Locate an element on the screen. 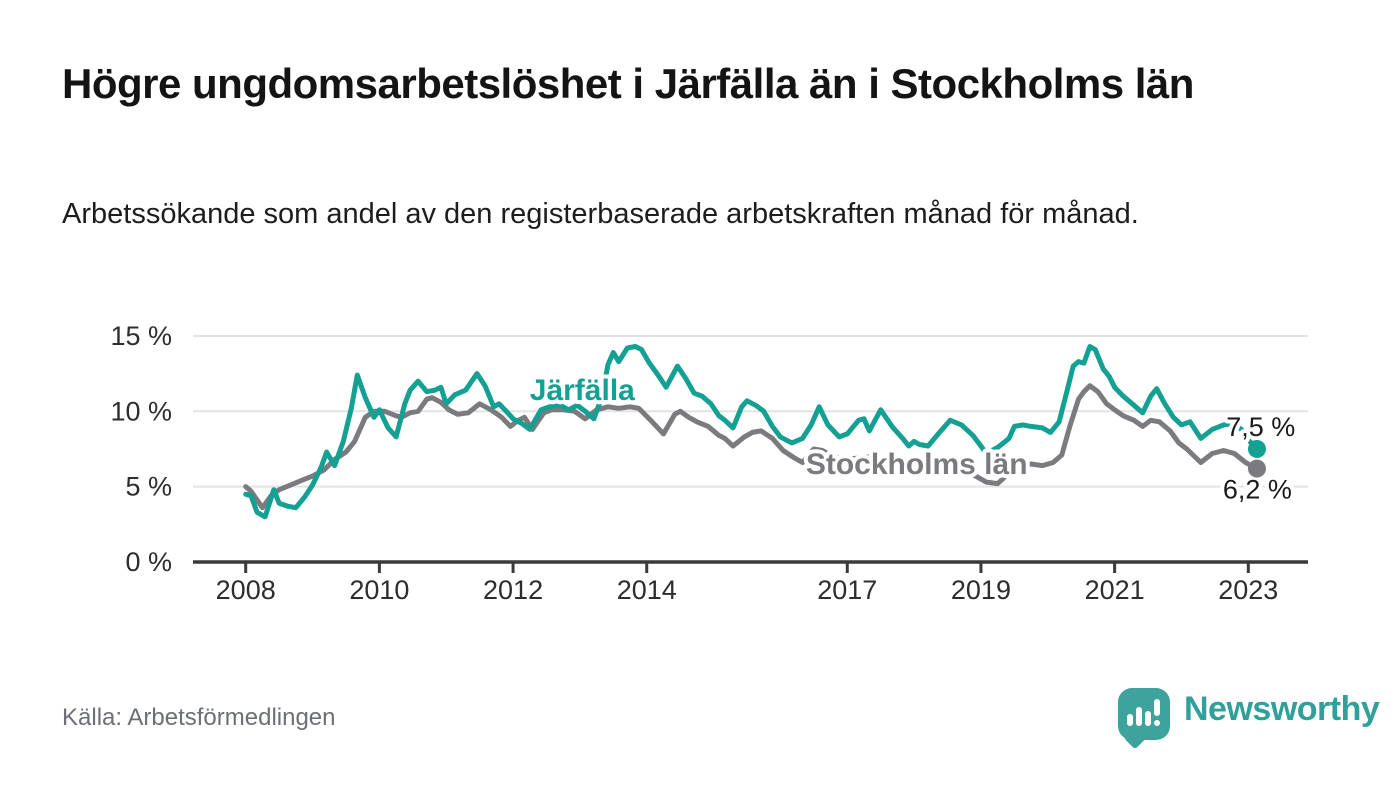  y-tick-label-5: 5 % is located at coordinates (148, 487).